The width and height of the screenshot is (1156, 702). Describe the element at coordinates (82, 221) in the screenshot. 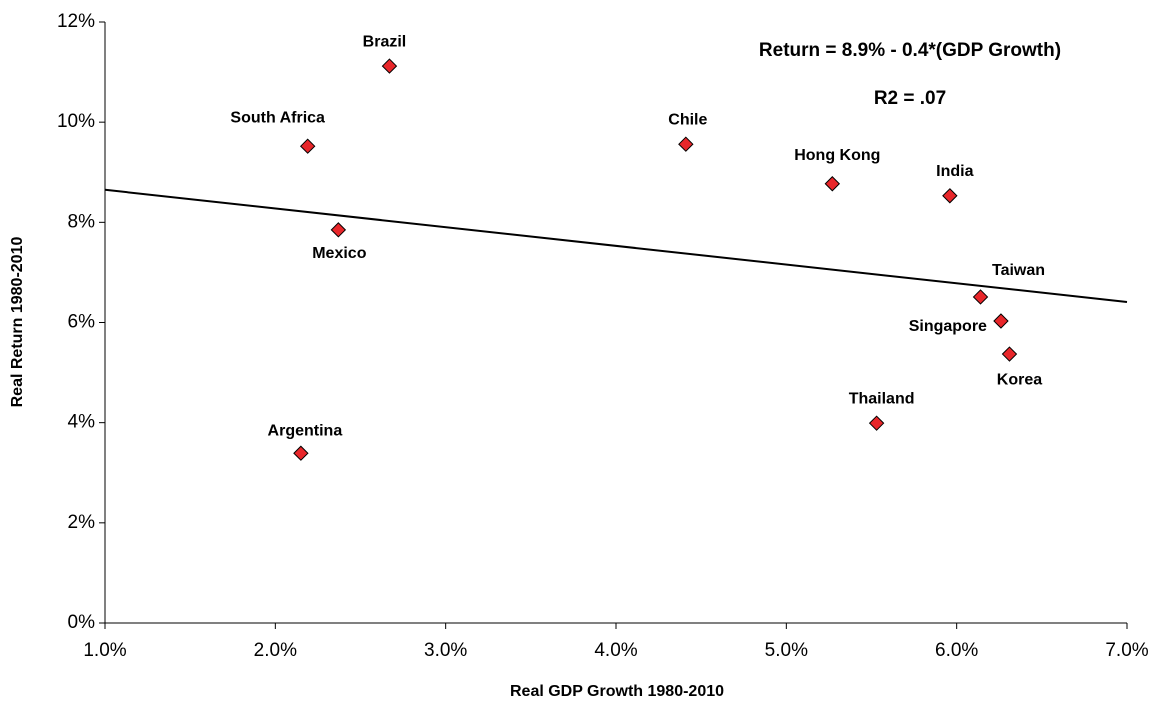

I see `y-tick-label: 8%` at that location.